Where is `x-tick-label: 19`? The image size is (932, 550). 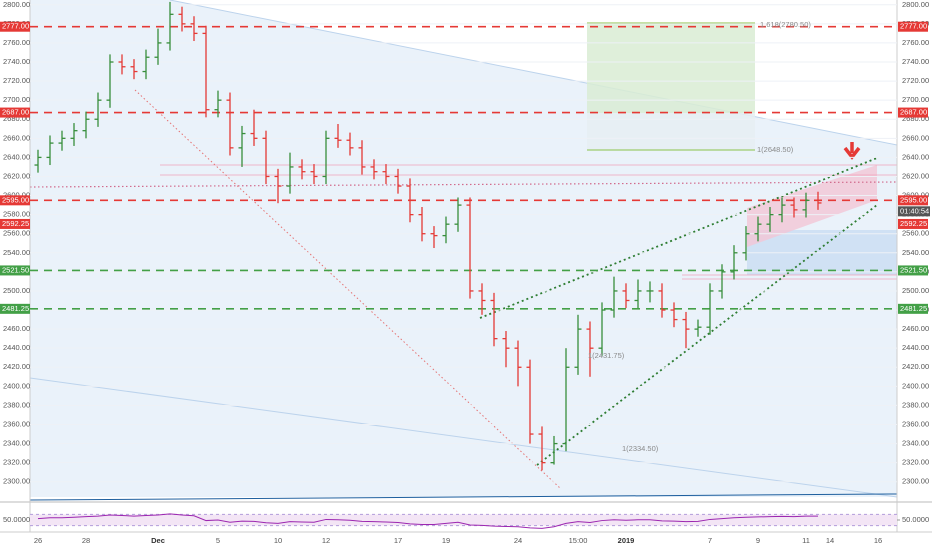 x-tick-label: 19 is located at coordinates (446, 540).